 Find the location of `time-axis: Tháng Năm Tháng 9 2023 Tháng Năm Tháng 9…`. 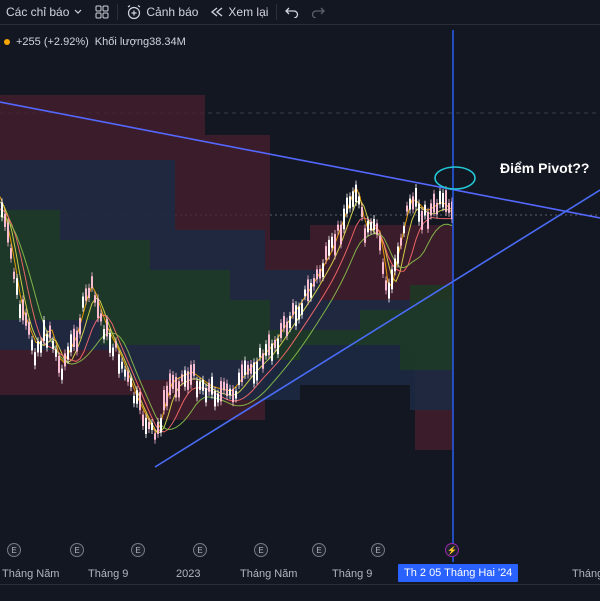

time-axis: Tháng Năm Tháng 9 2023 Tháng Năm Tháng 9… is located at coordinates (300, 573).